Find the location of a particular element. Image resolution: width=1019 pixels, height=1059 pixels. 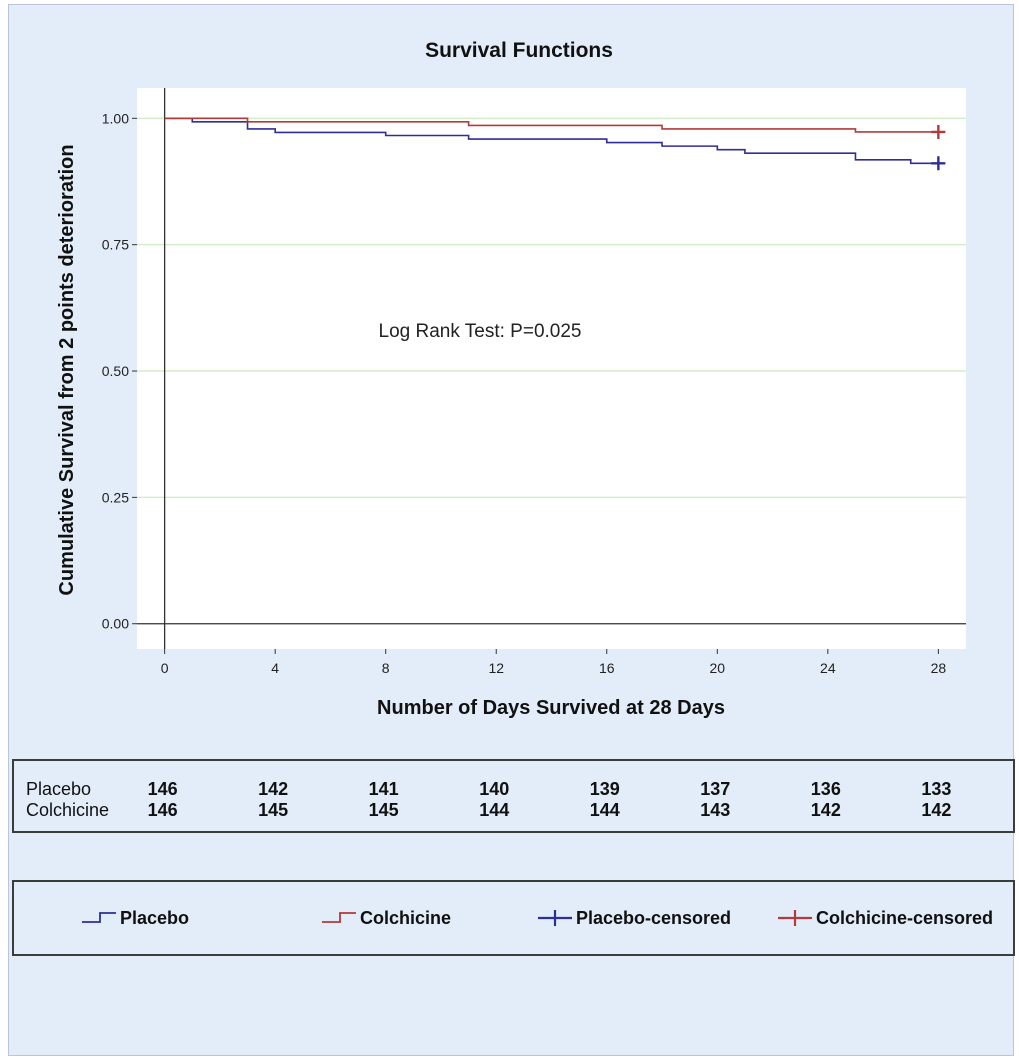

risk-value: 133 is located at coordinates (936, 789).